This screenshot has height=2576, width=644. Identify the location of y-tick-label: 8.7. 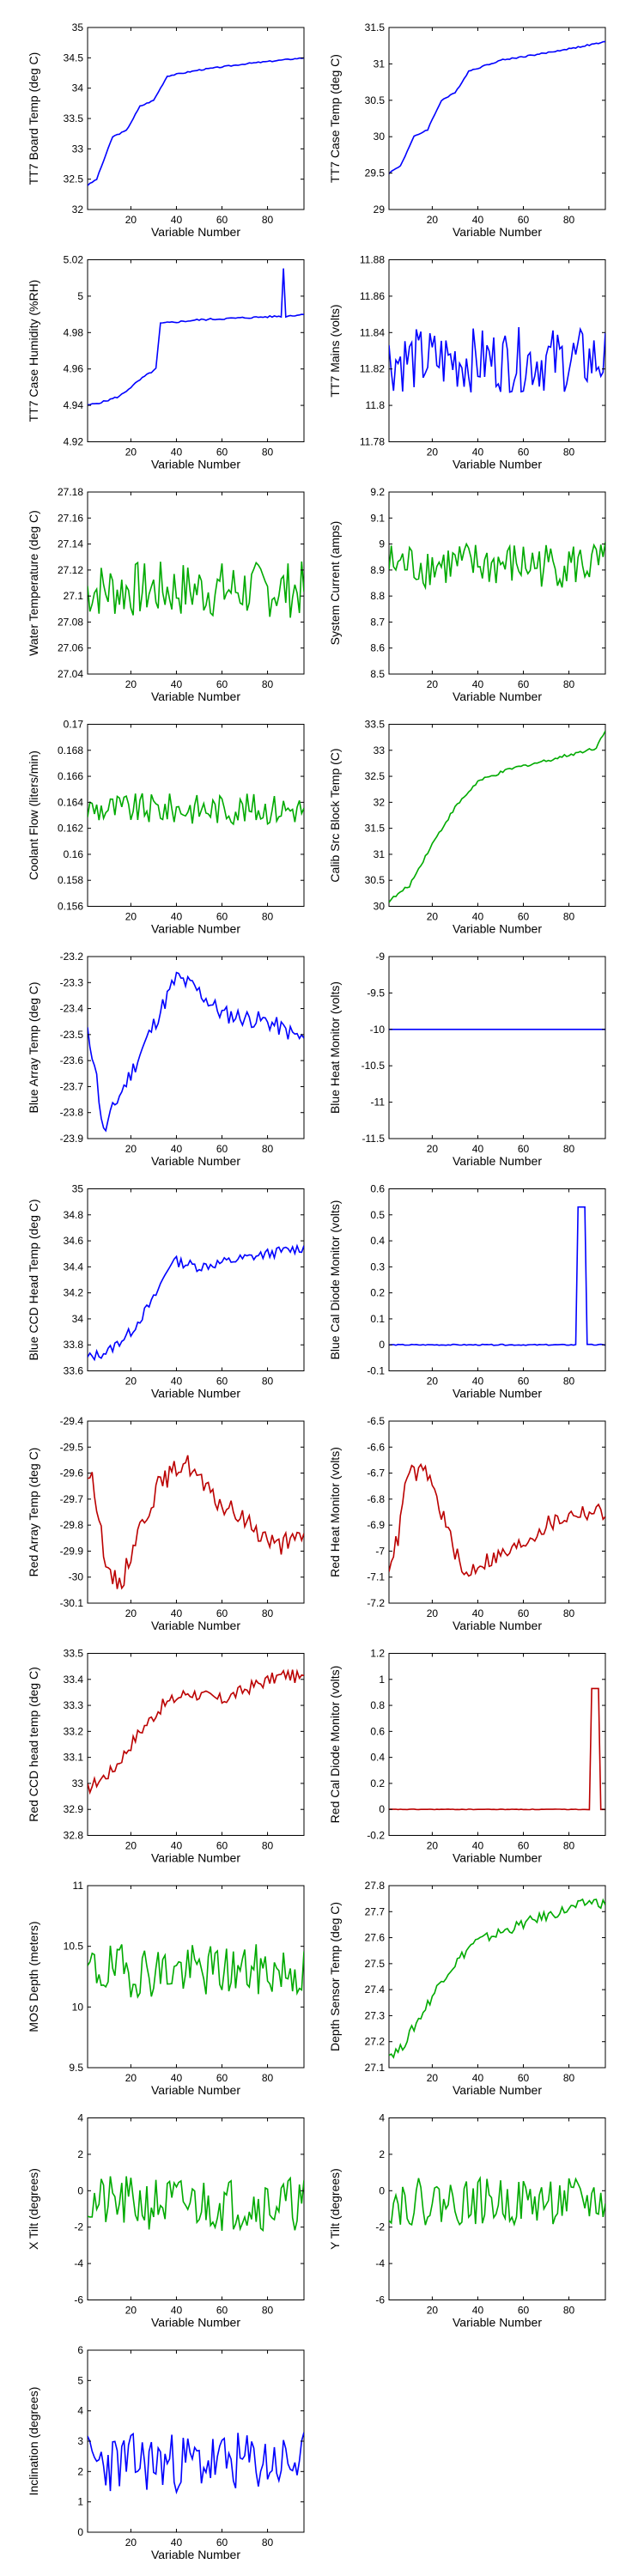
(377, 622).